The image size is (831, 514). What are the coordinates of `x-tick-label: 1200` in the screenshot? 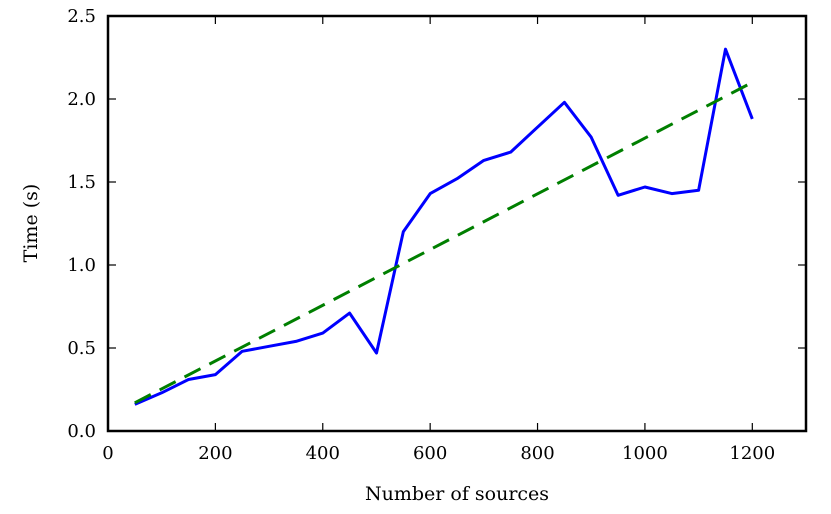 It's located at (752, 453).